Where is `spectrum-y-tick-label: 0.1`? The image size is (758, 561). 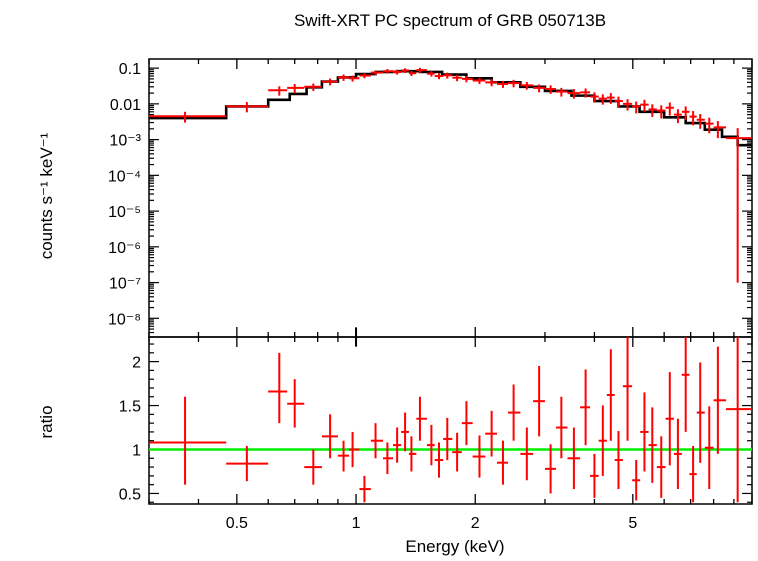 spectrum-y-tick-label: 0.1 is located at coordinates (130, 69).